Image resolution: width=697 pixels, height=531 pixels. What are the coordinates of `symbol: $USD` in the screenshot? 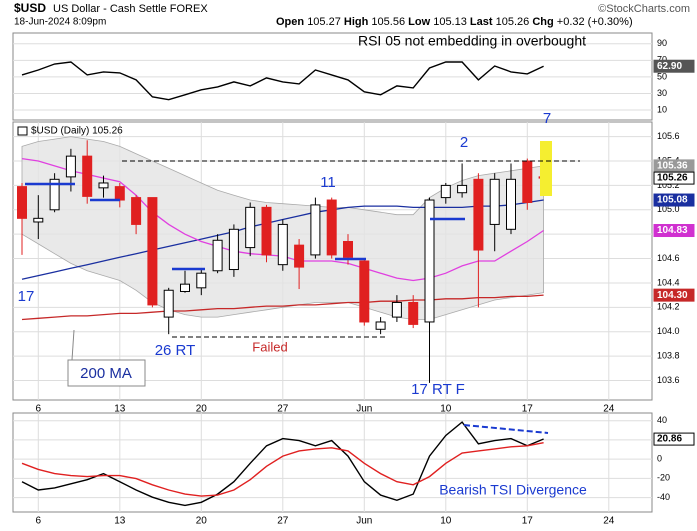 It's located at (30, 8).